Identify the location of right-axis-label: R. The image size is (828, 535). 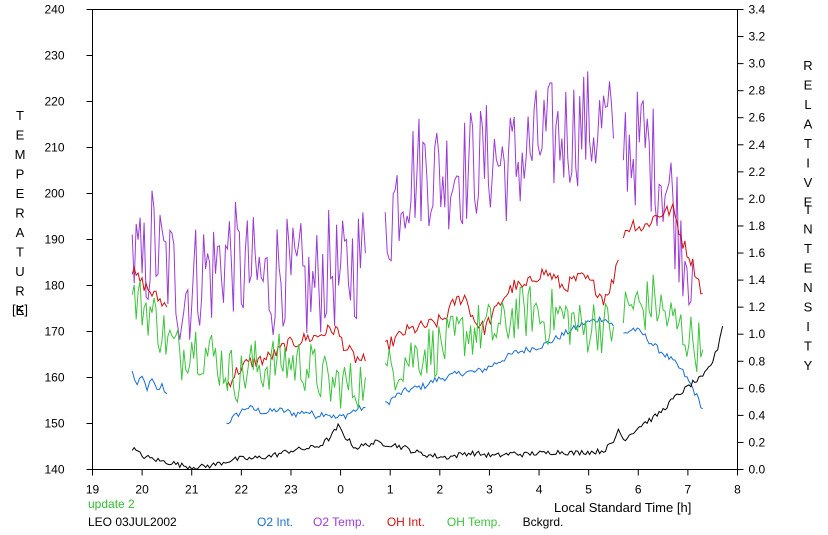
(807, 65).